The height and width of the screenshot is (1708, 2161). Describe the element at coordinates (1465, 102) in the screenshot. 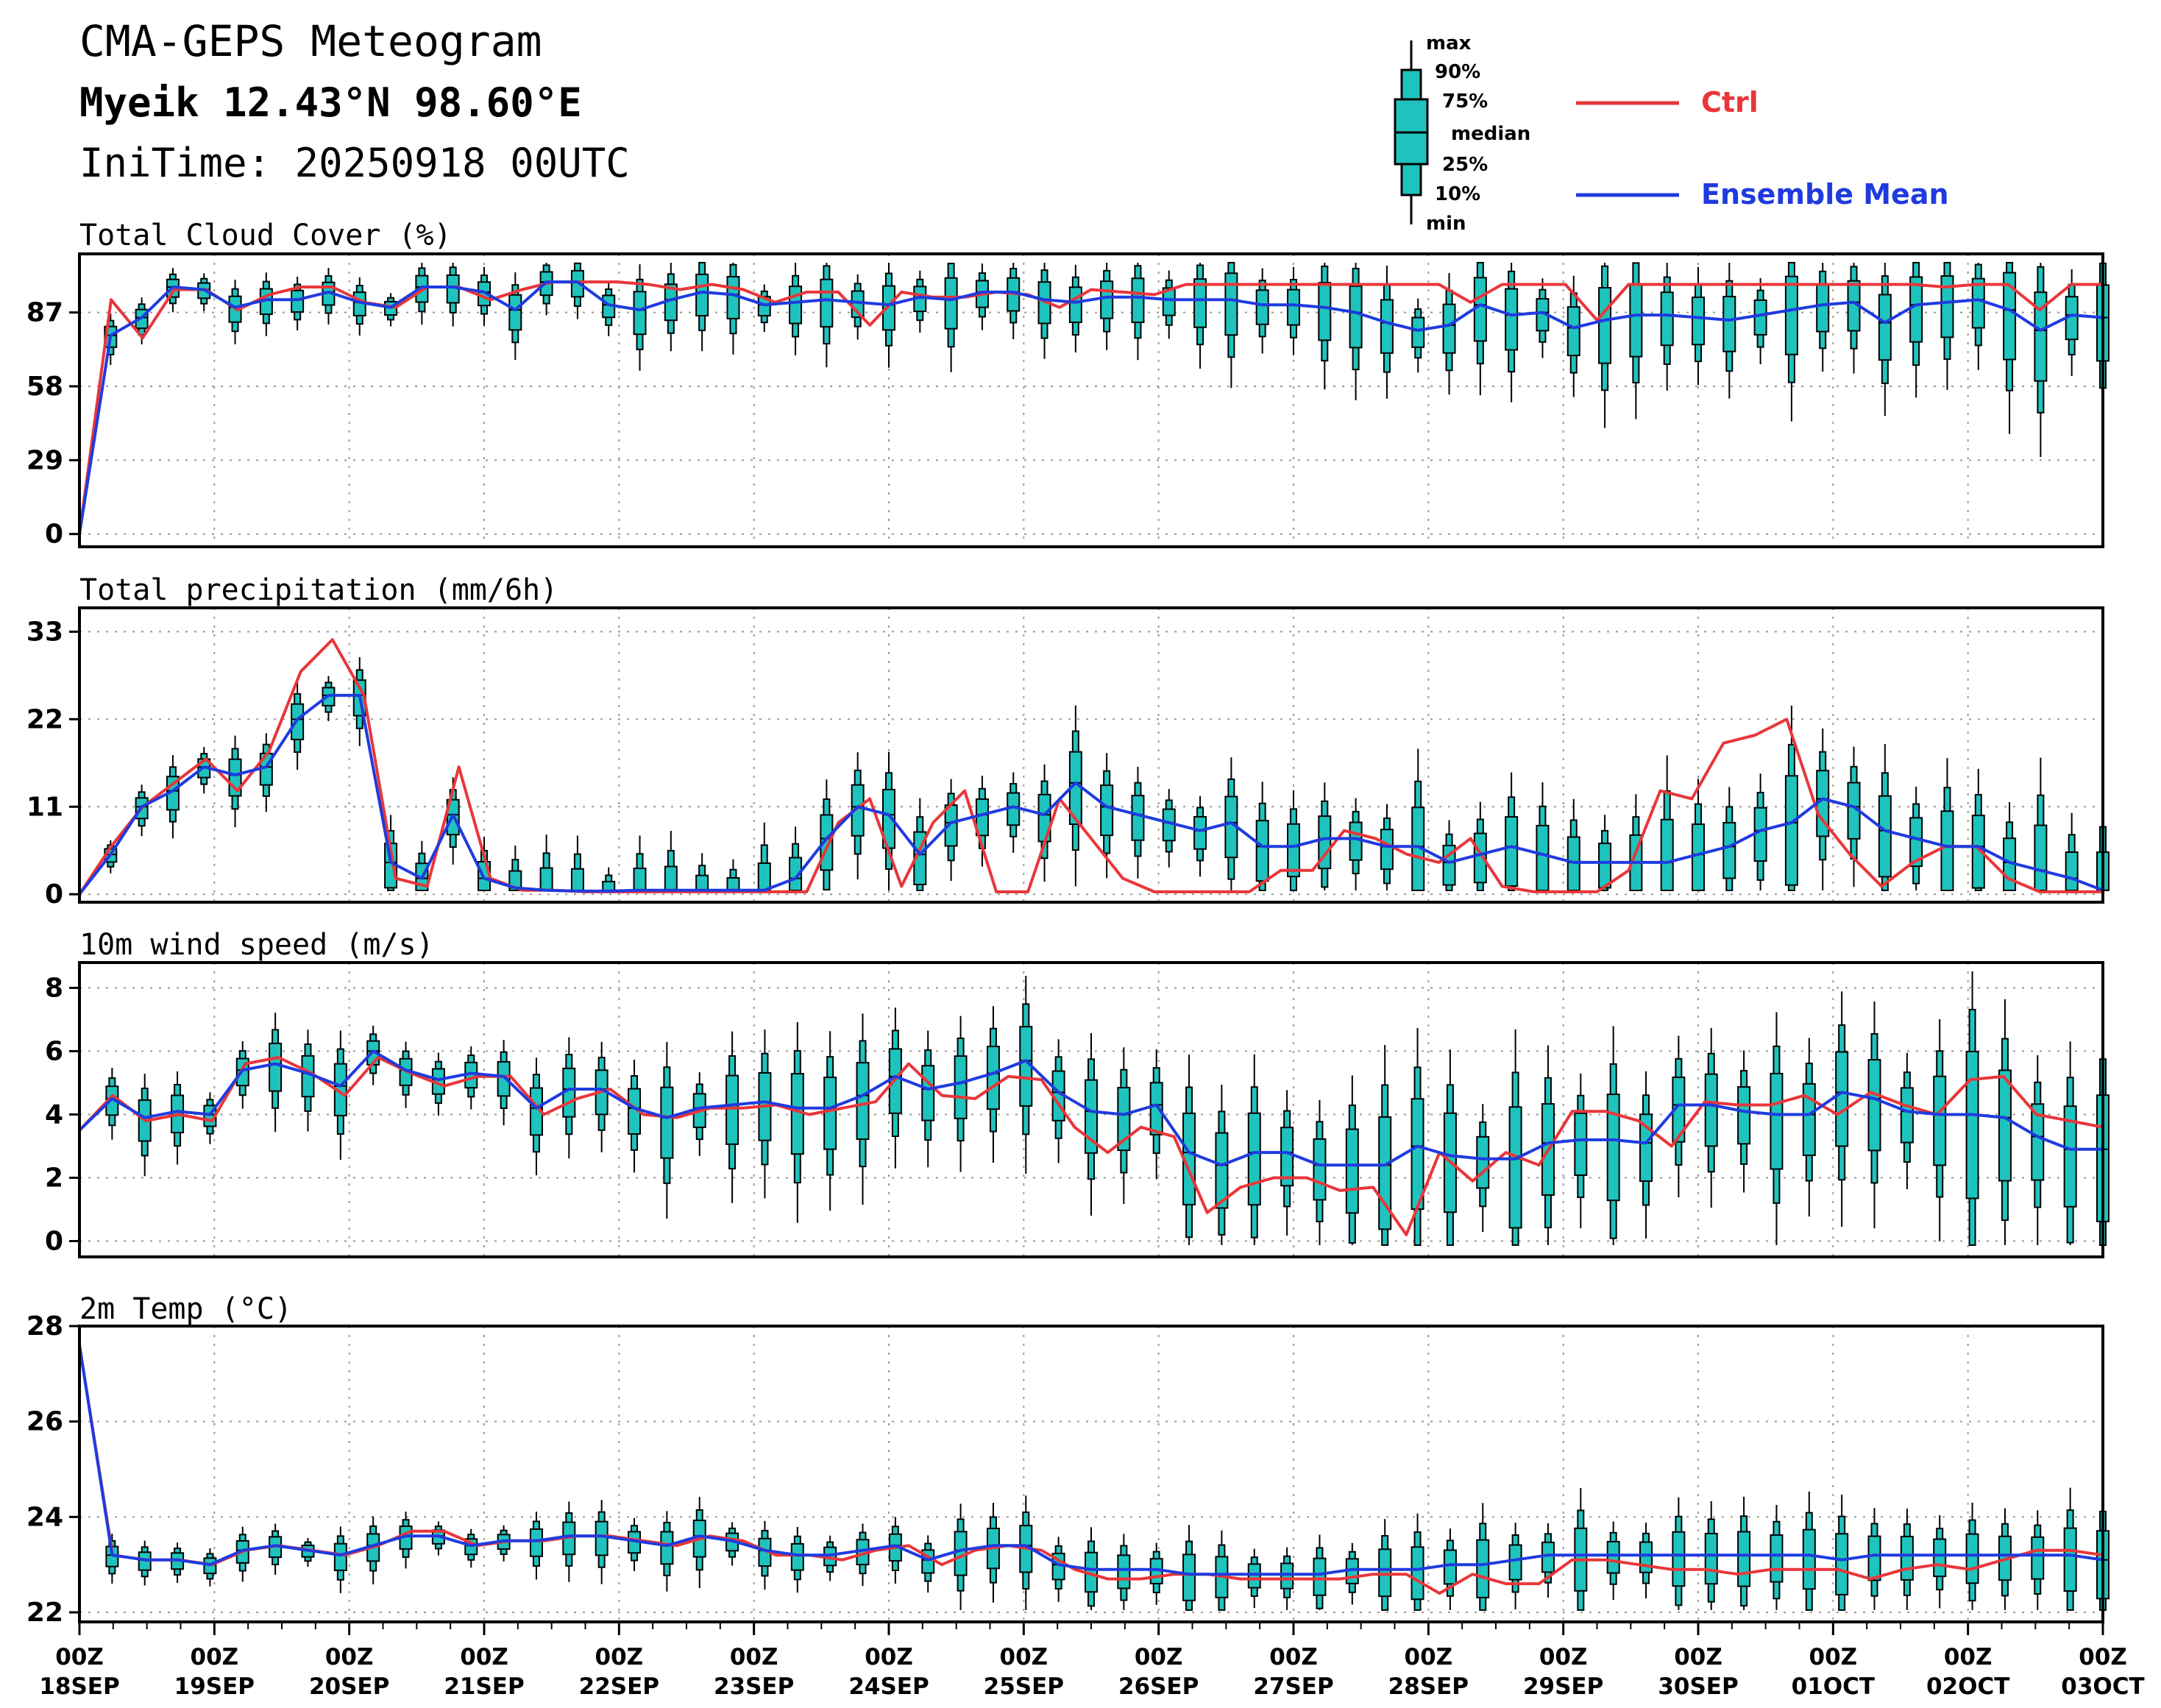

I see `legend-label-75: 75%` at that location.